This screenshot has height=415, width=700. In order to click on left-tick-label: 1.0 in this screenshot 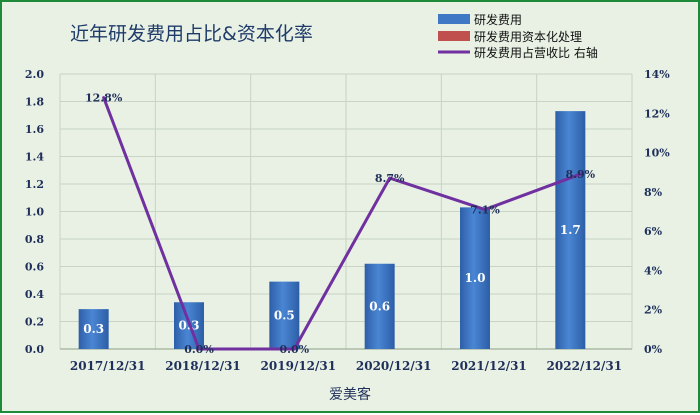, I will do `click(34, 212)`.